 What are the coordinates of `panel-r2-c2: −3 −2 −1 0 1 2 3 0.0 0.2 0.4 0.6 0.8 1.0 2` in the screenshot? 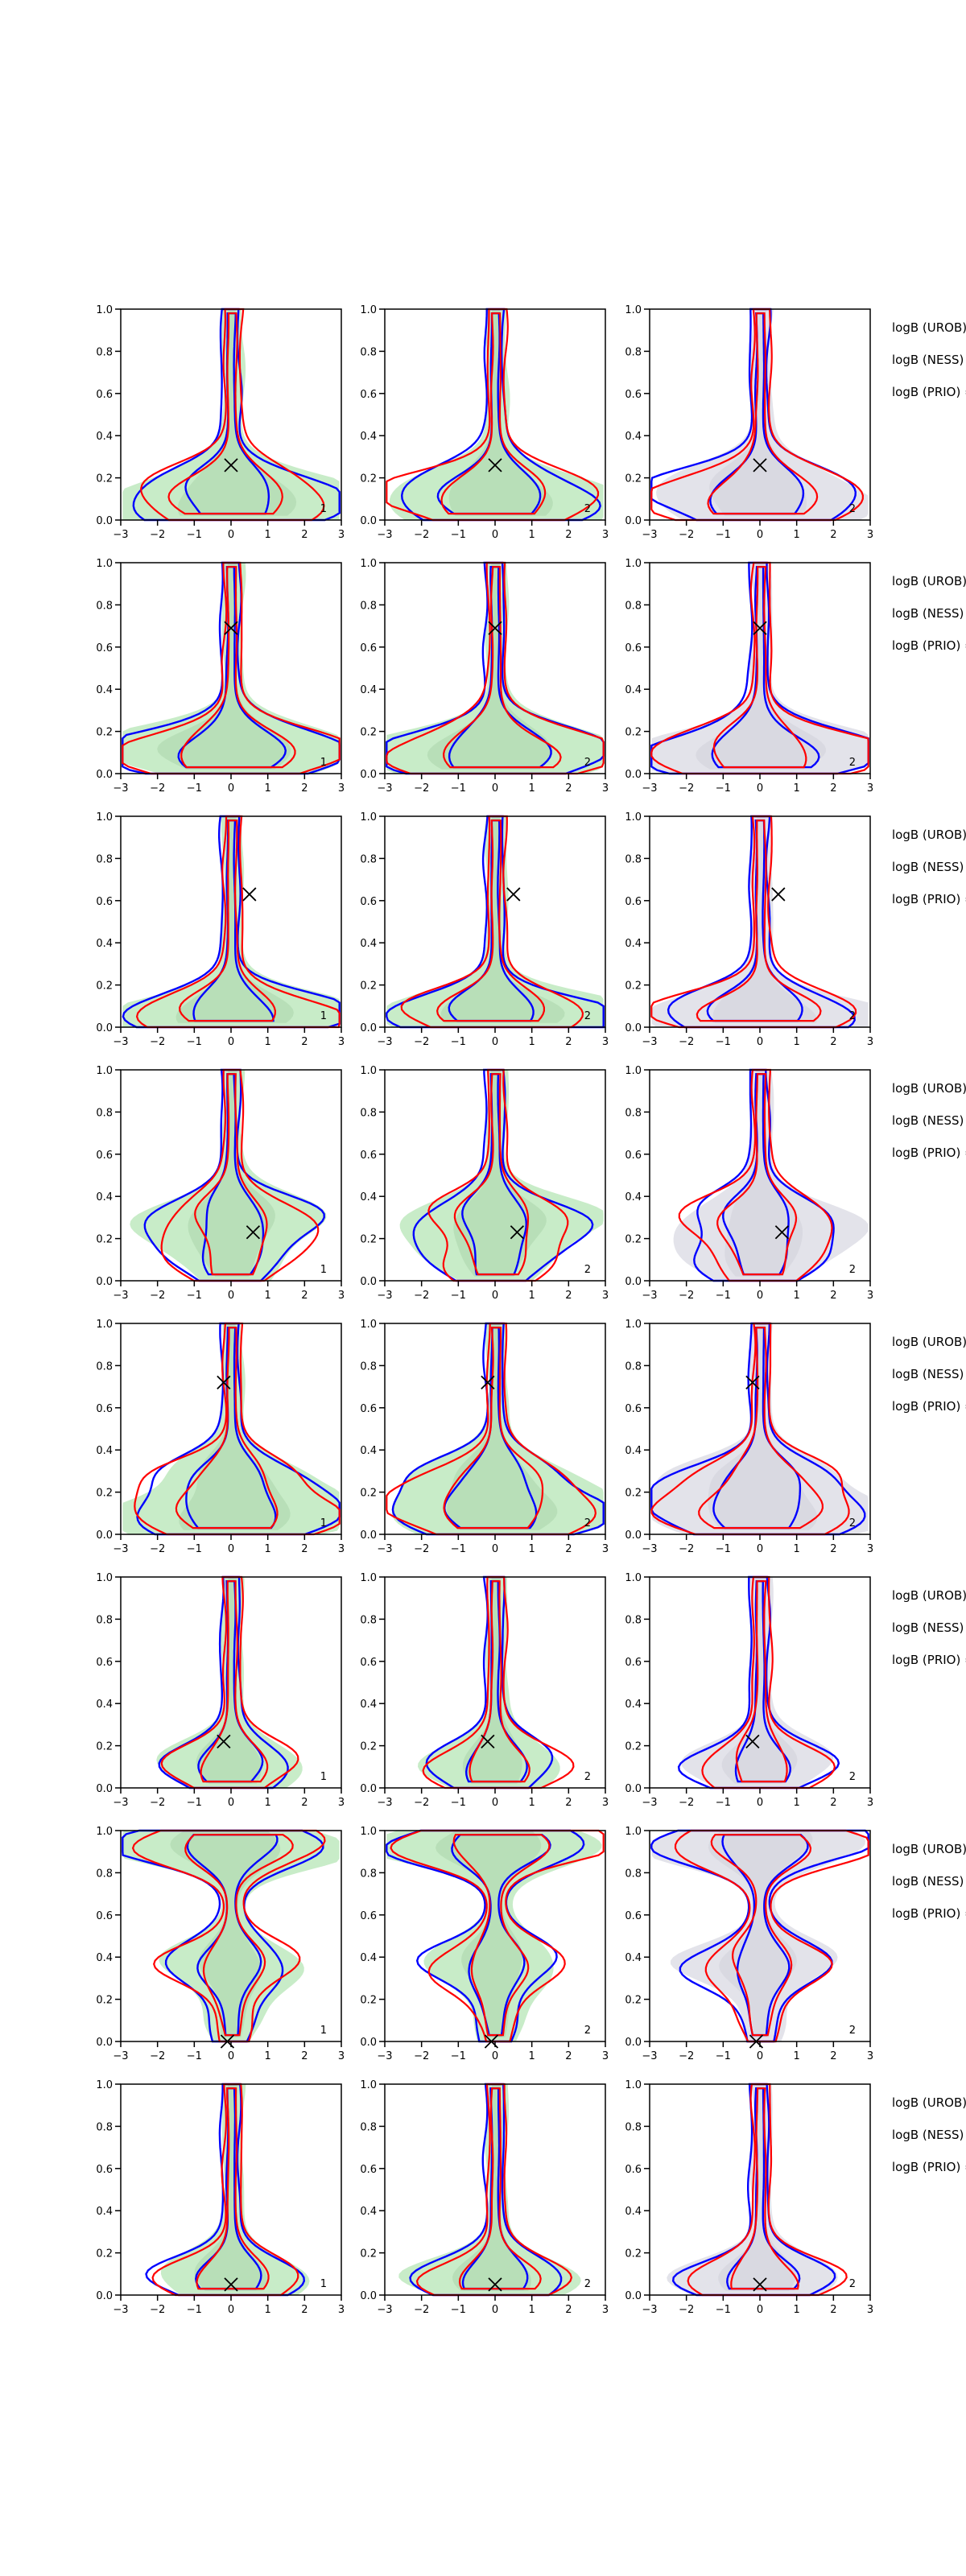 It's located at (484, 676).